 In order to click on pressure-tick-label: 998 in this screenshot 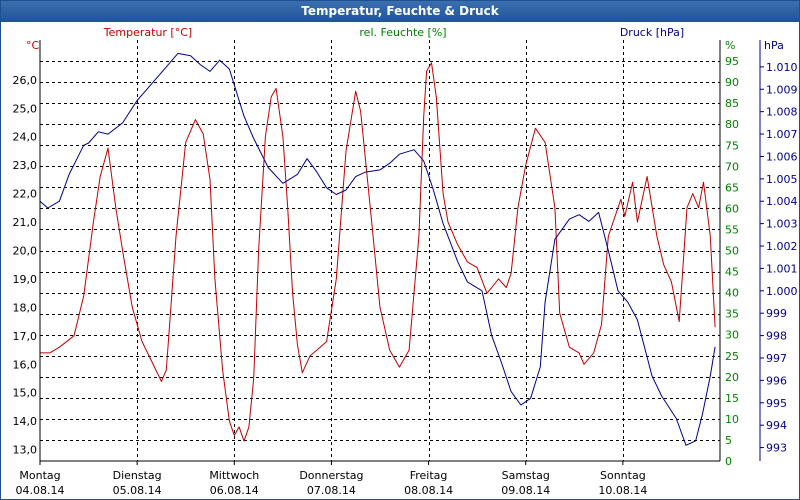, I will do `click(776, 336)`.